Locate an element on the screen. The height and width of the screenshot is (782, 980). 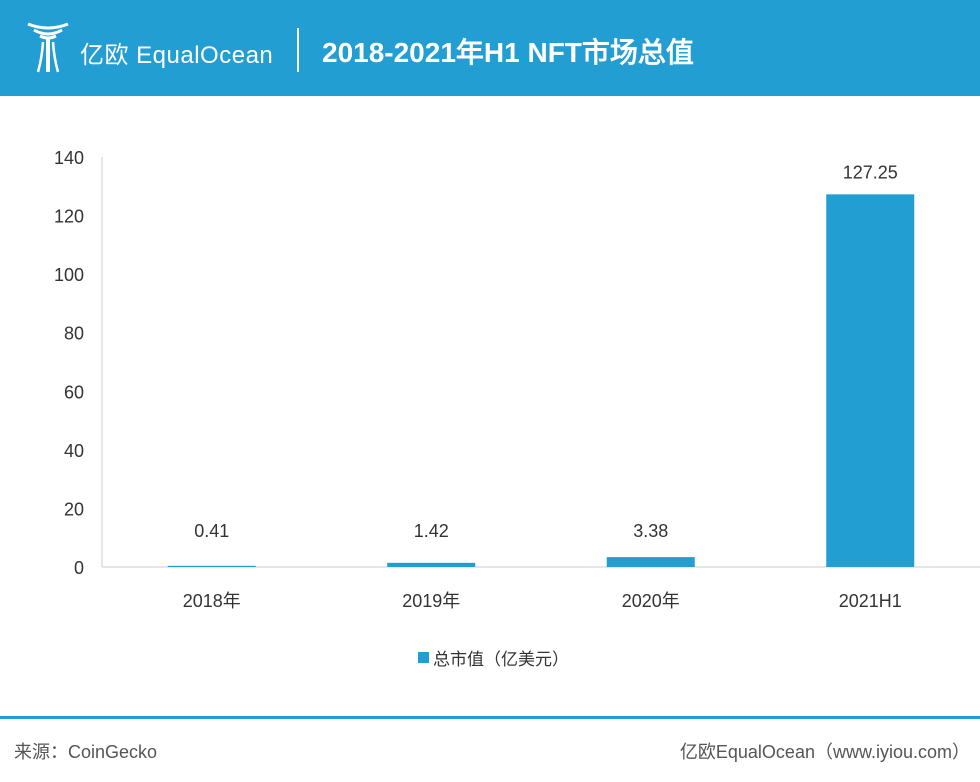
y-tick-label: 0 is located at coordinates (79, 568).